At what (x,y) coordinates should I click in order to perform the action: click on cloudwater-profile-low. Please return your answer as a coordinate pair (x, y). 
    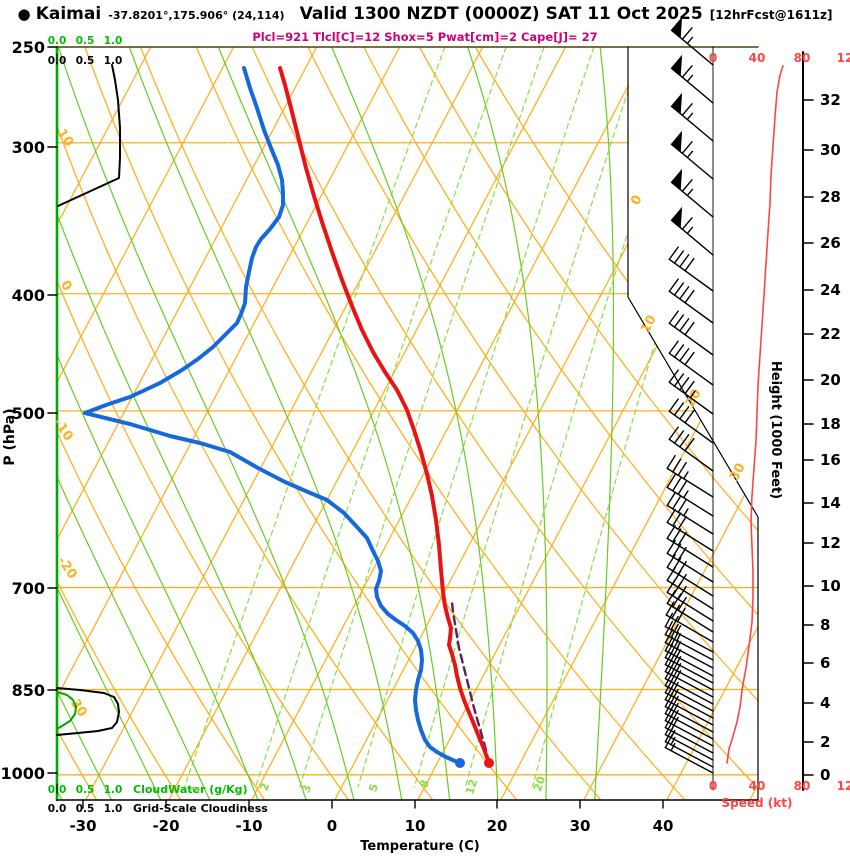
    Looking at the image, I should click on (66, 710).